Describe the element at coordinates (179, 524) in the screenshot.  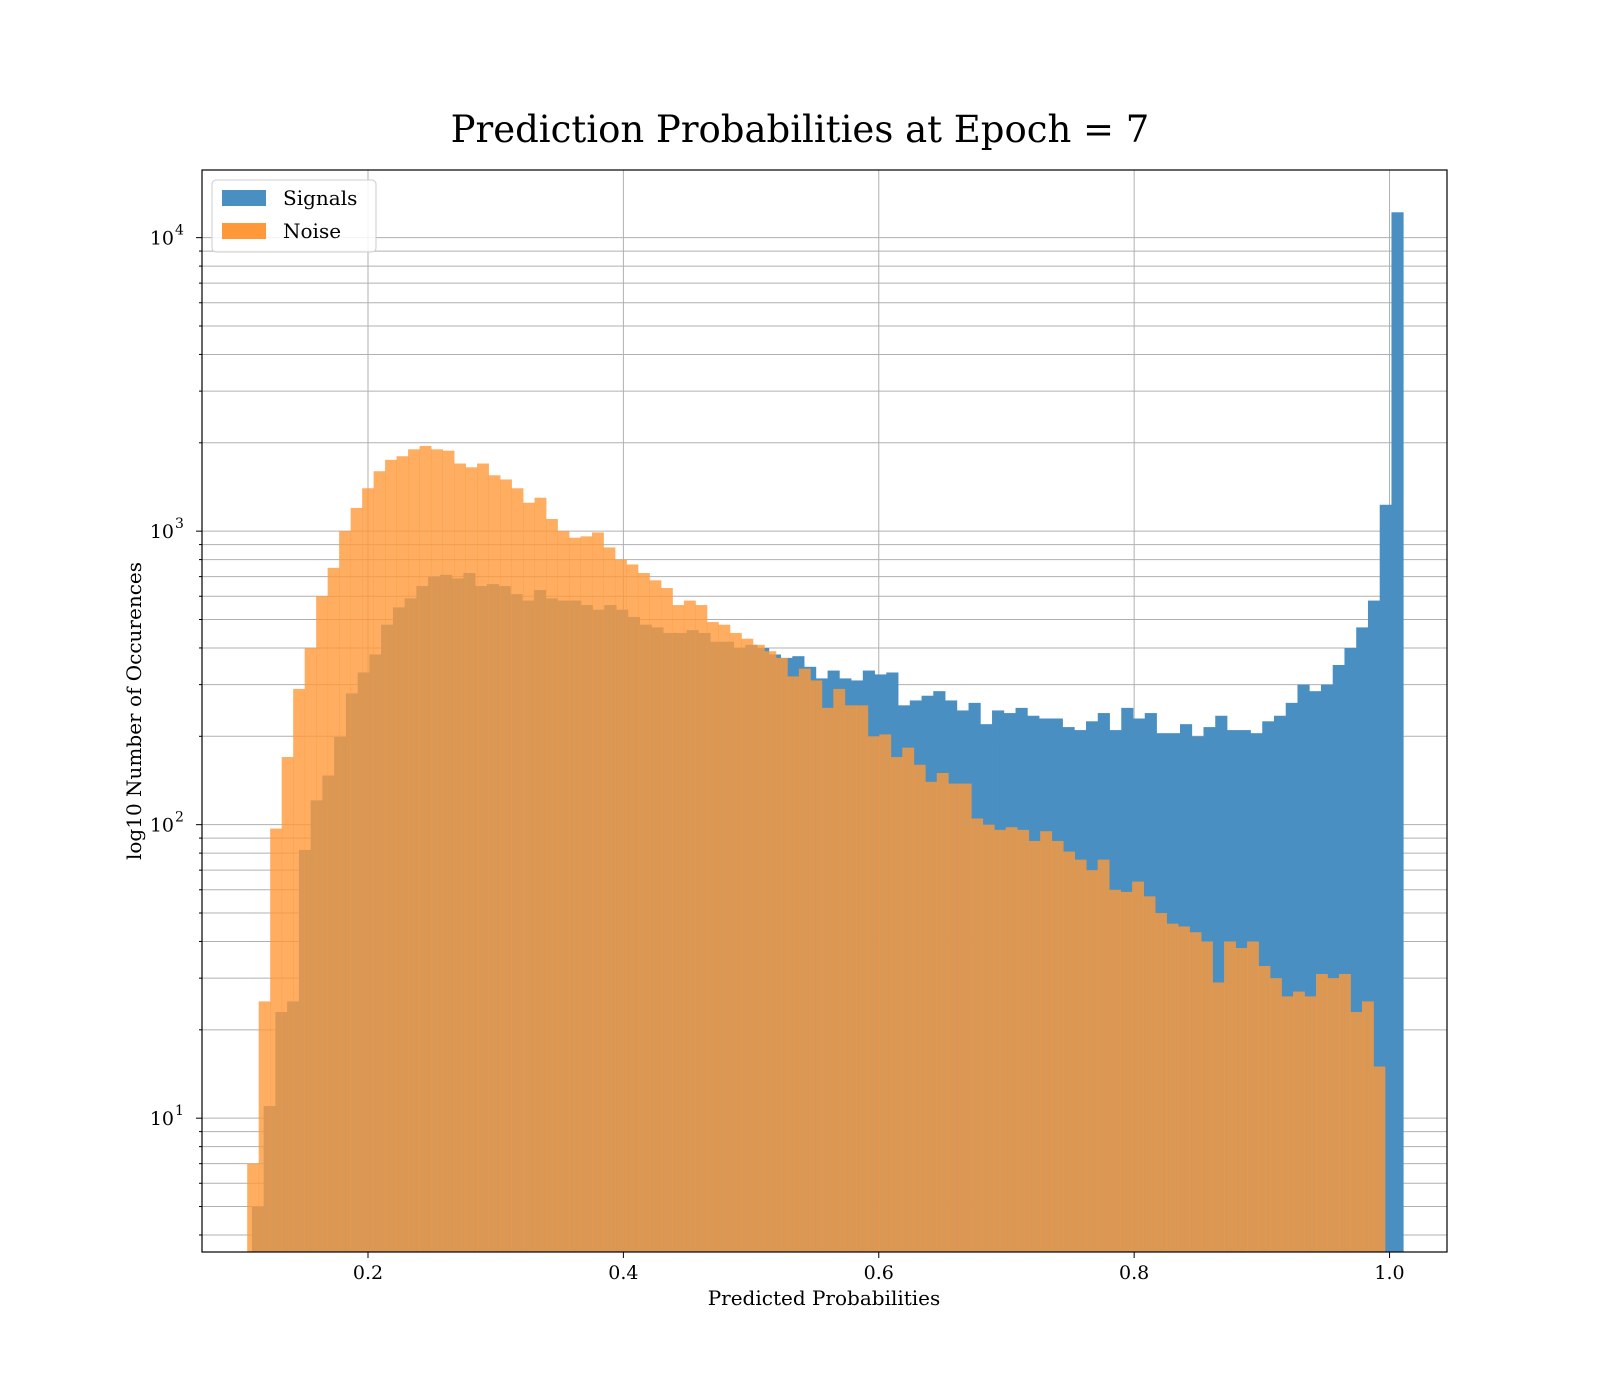
I see `y-tick-label-exponent: 3` at that location.